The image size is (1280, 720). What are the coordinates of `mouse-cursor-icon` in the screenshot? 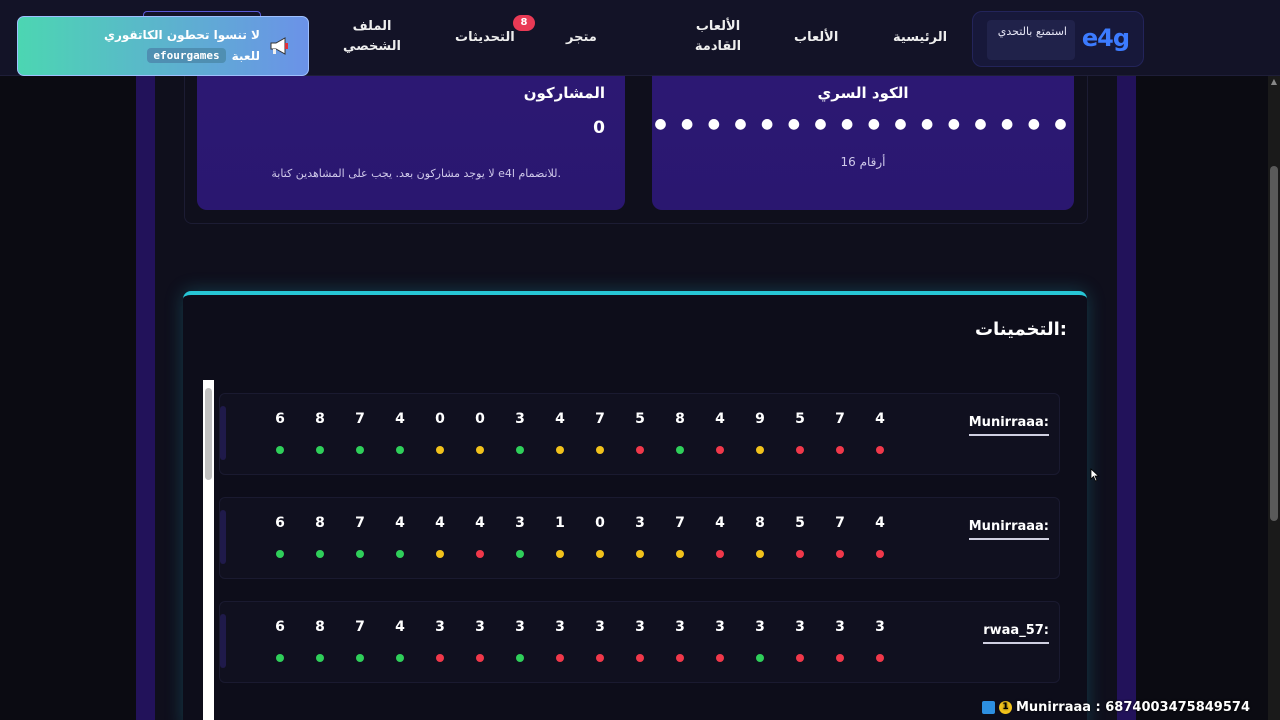 It's located at (1095, 475).